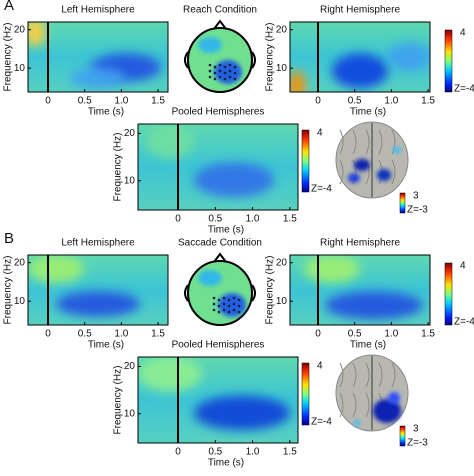 Image resolution: width=474 pixels, height=476 pixels. I want to click on plot-title: Pooled Hemispheres, so click(218, 112).